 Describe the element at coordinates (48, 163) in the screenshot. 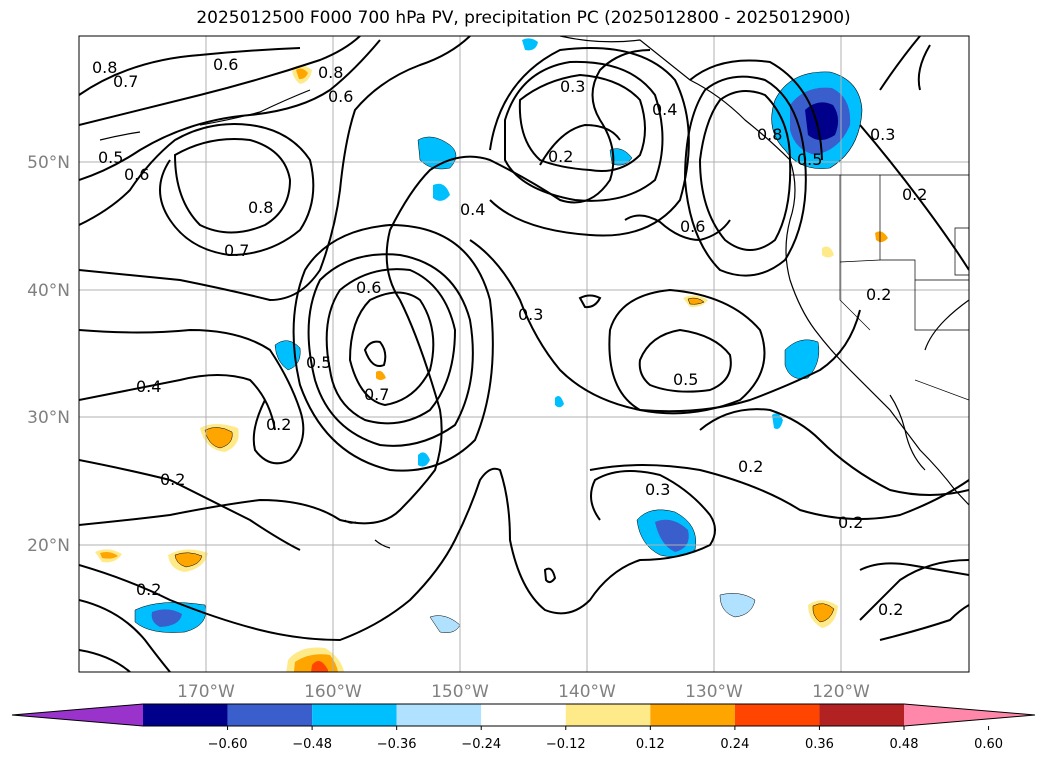

I see `lat-label: 50°N` at that location.